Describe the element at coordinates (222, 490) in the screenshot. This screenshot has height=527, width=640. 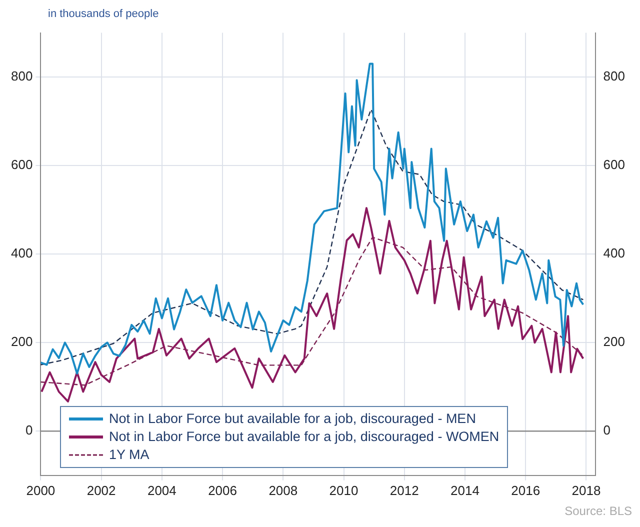
I see `x-tick-label: 2006` at that location.